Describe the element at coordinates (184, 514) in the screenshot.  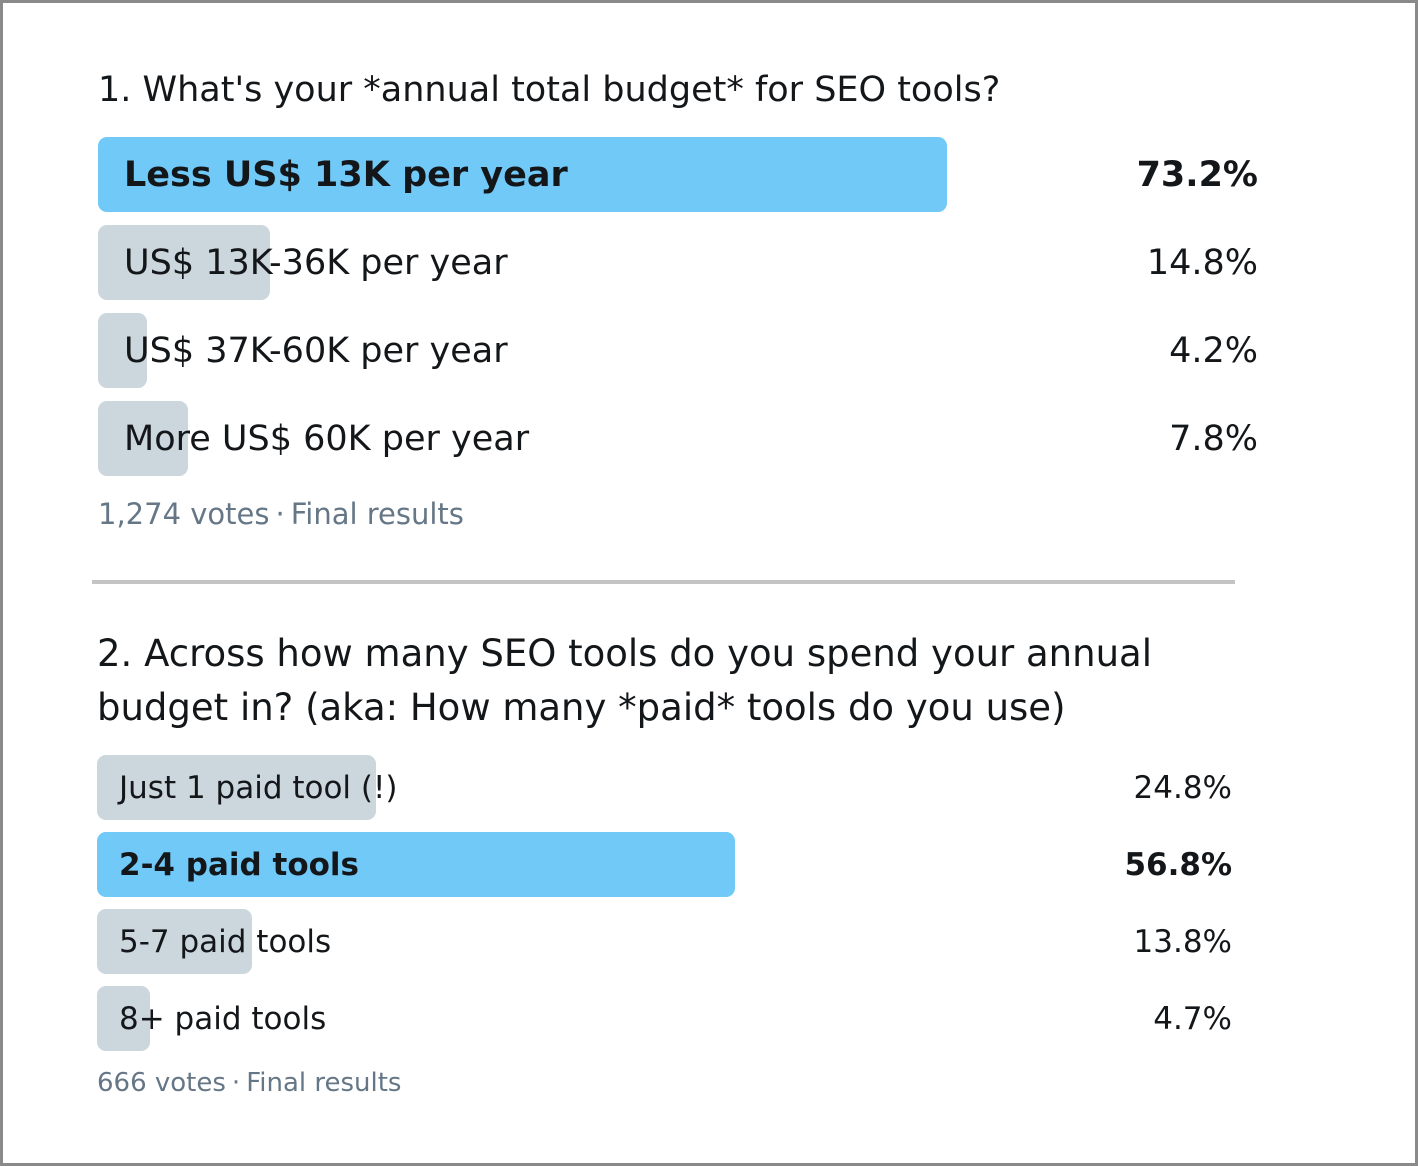
I see `vote-count: 1,274 votes` at that location.